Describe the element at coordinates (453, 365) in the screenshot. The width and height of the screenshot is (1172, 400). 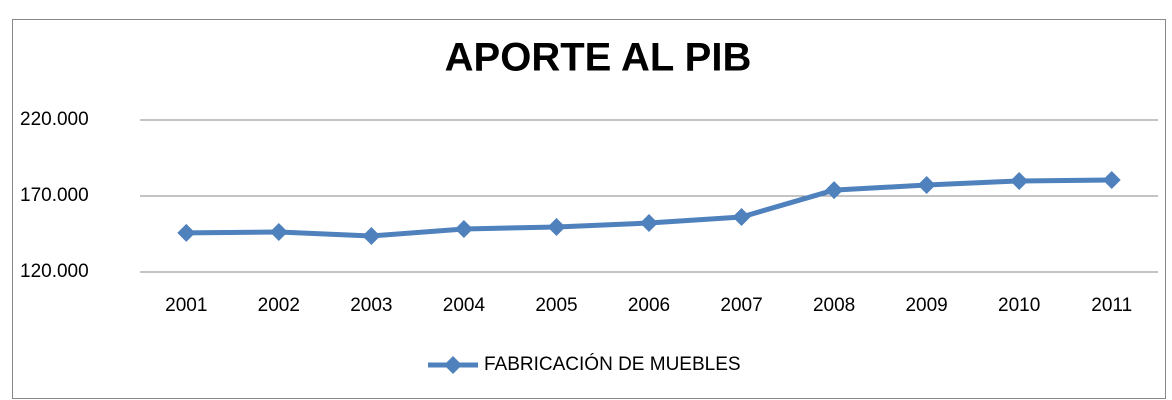
I see `legend-marker` at that location.